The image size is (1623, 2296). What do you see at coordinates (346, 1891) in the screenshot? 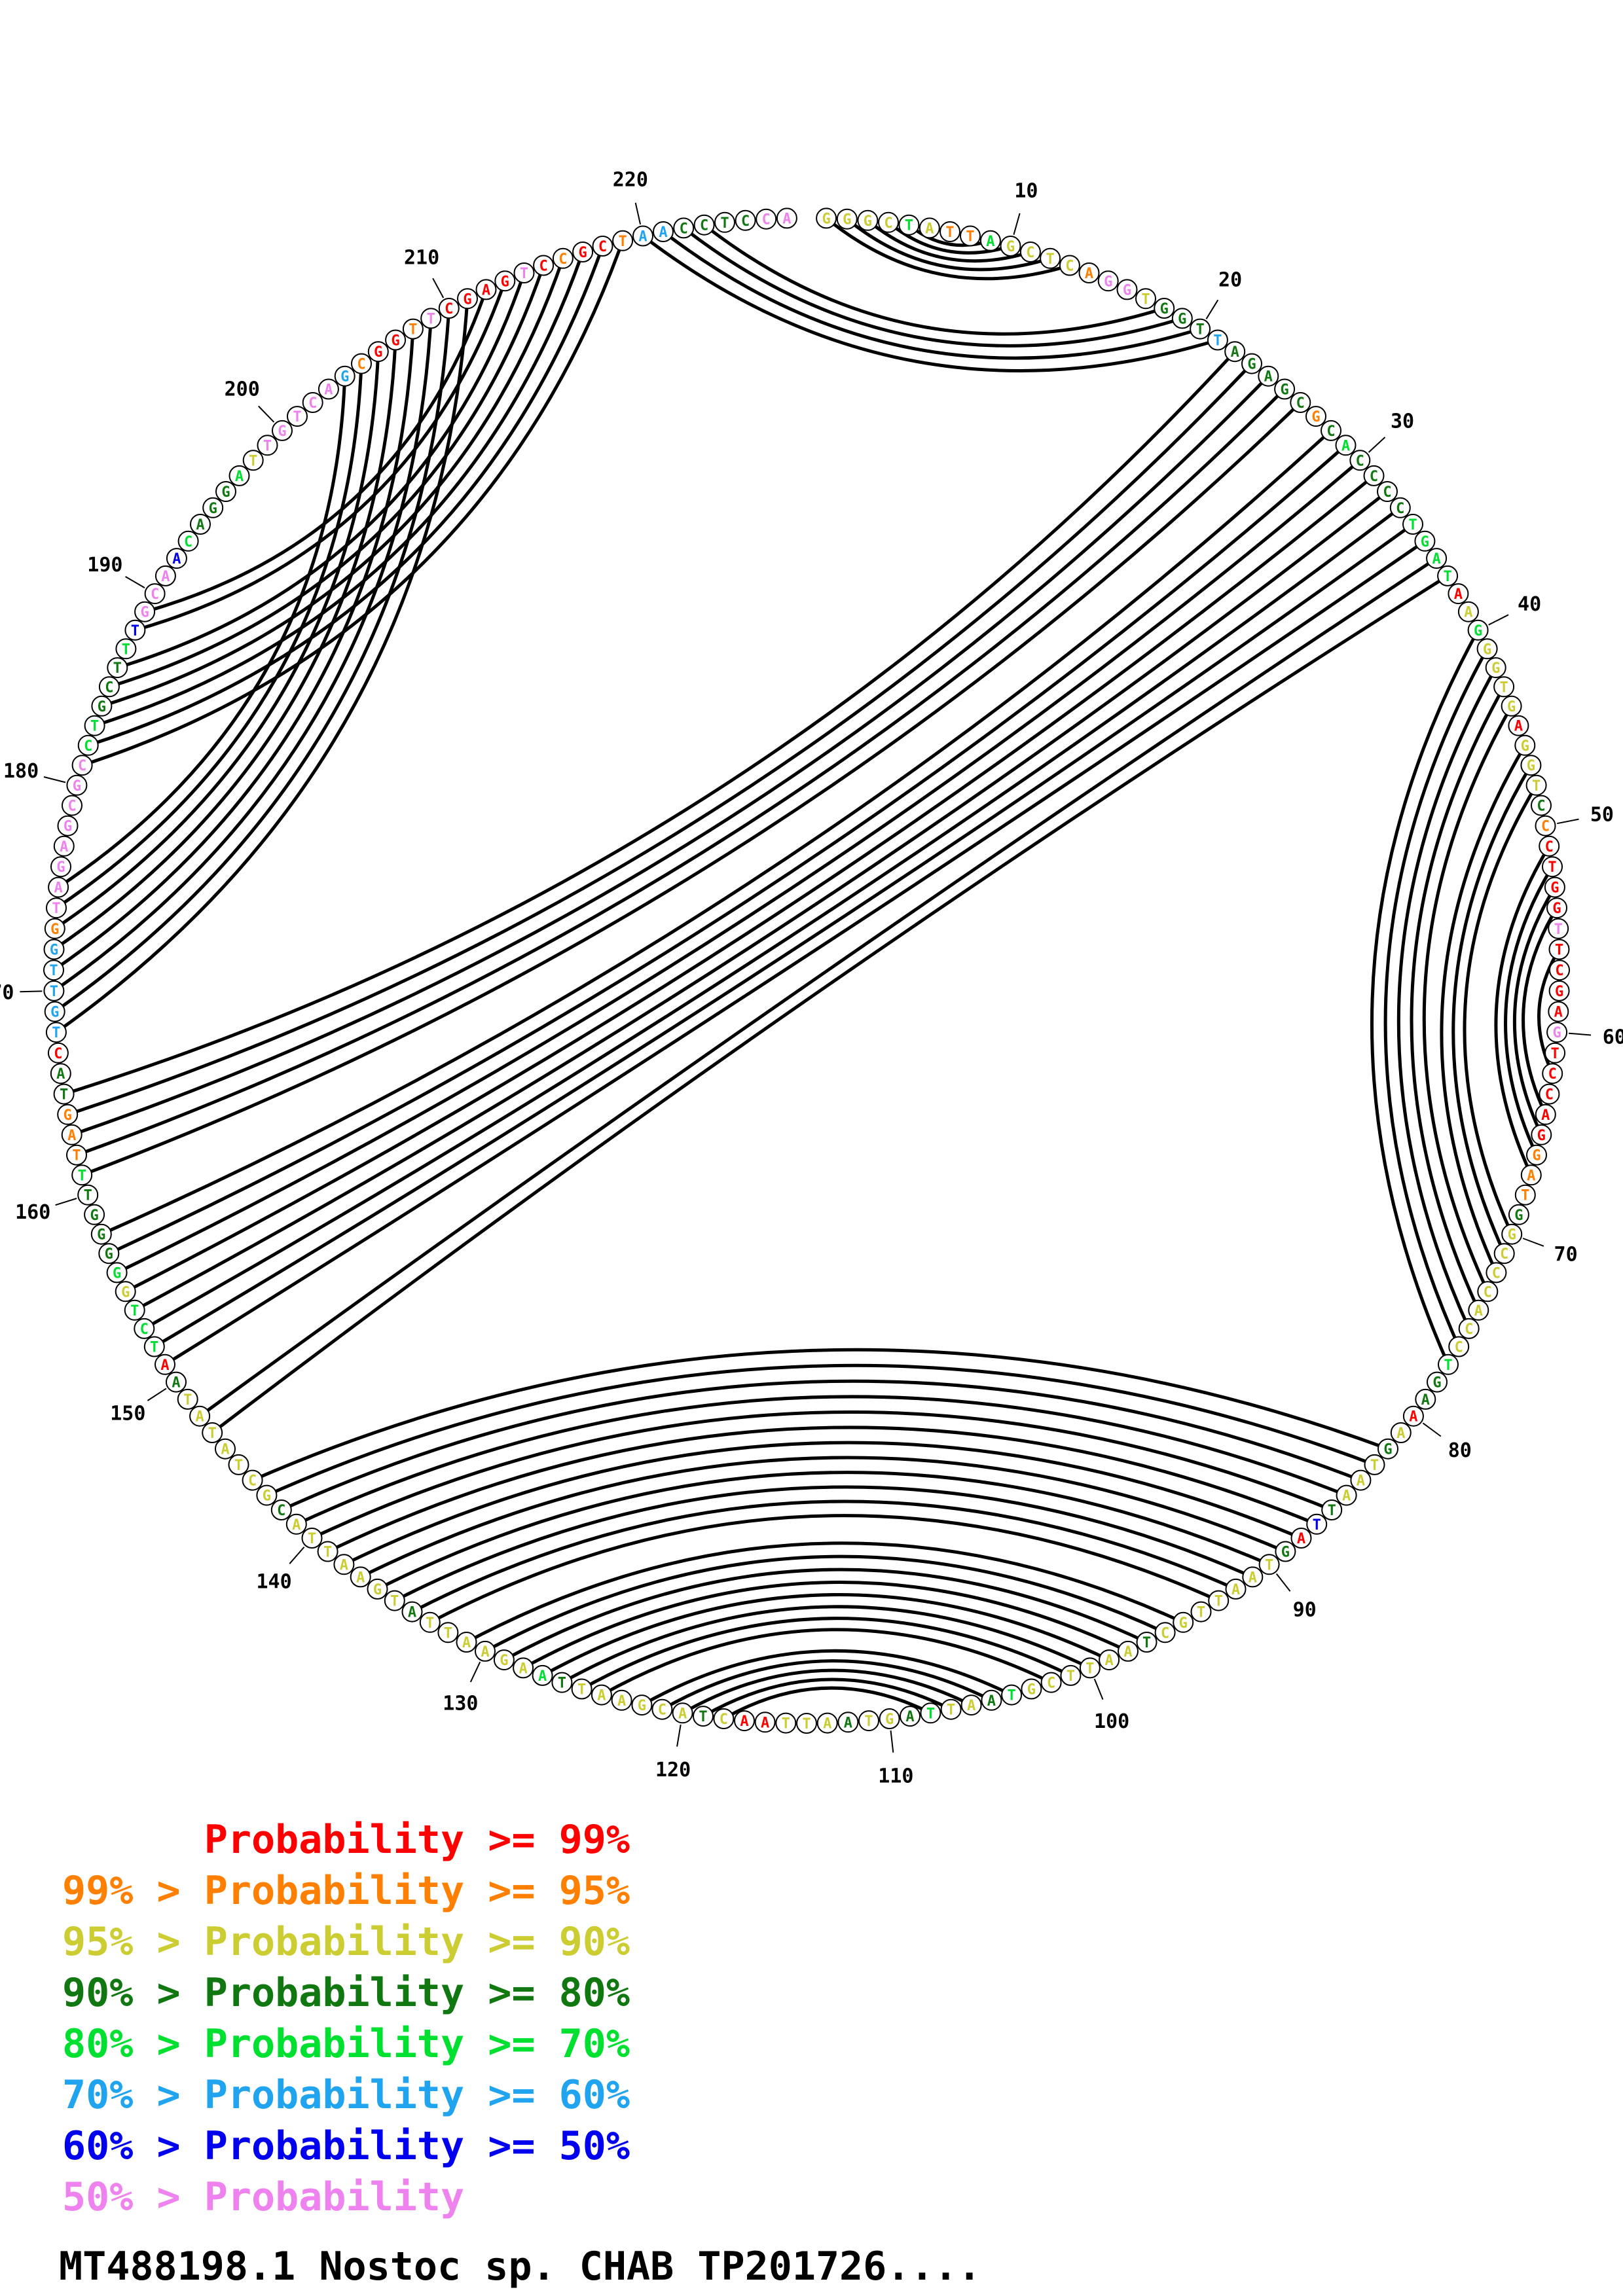
I see `legend-entry: 99% > Probability >= 95%` at bounding box center [346, 1891].